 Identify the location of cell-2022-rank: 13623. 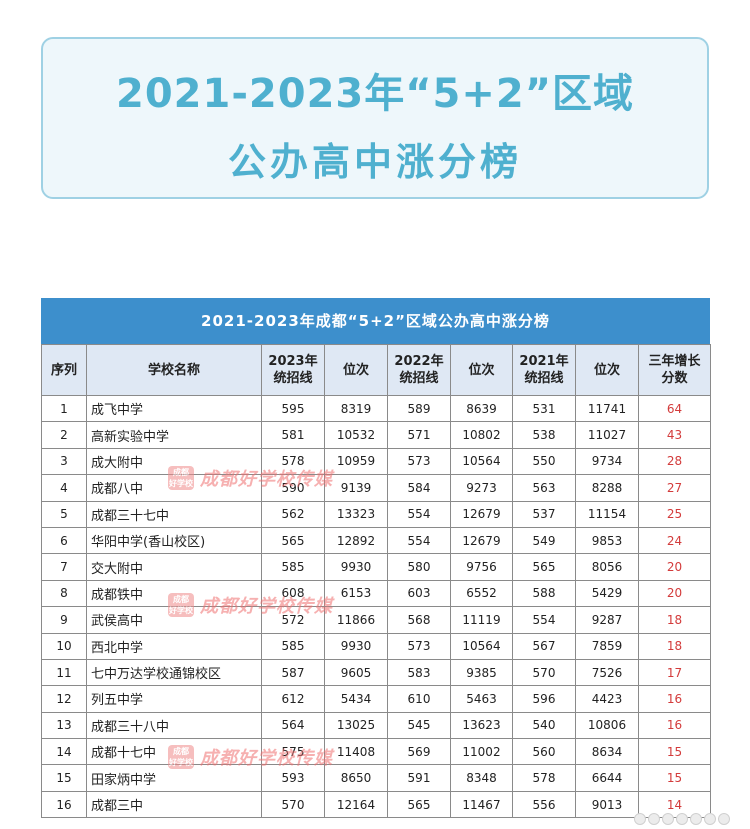
(481, 725).